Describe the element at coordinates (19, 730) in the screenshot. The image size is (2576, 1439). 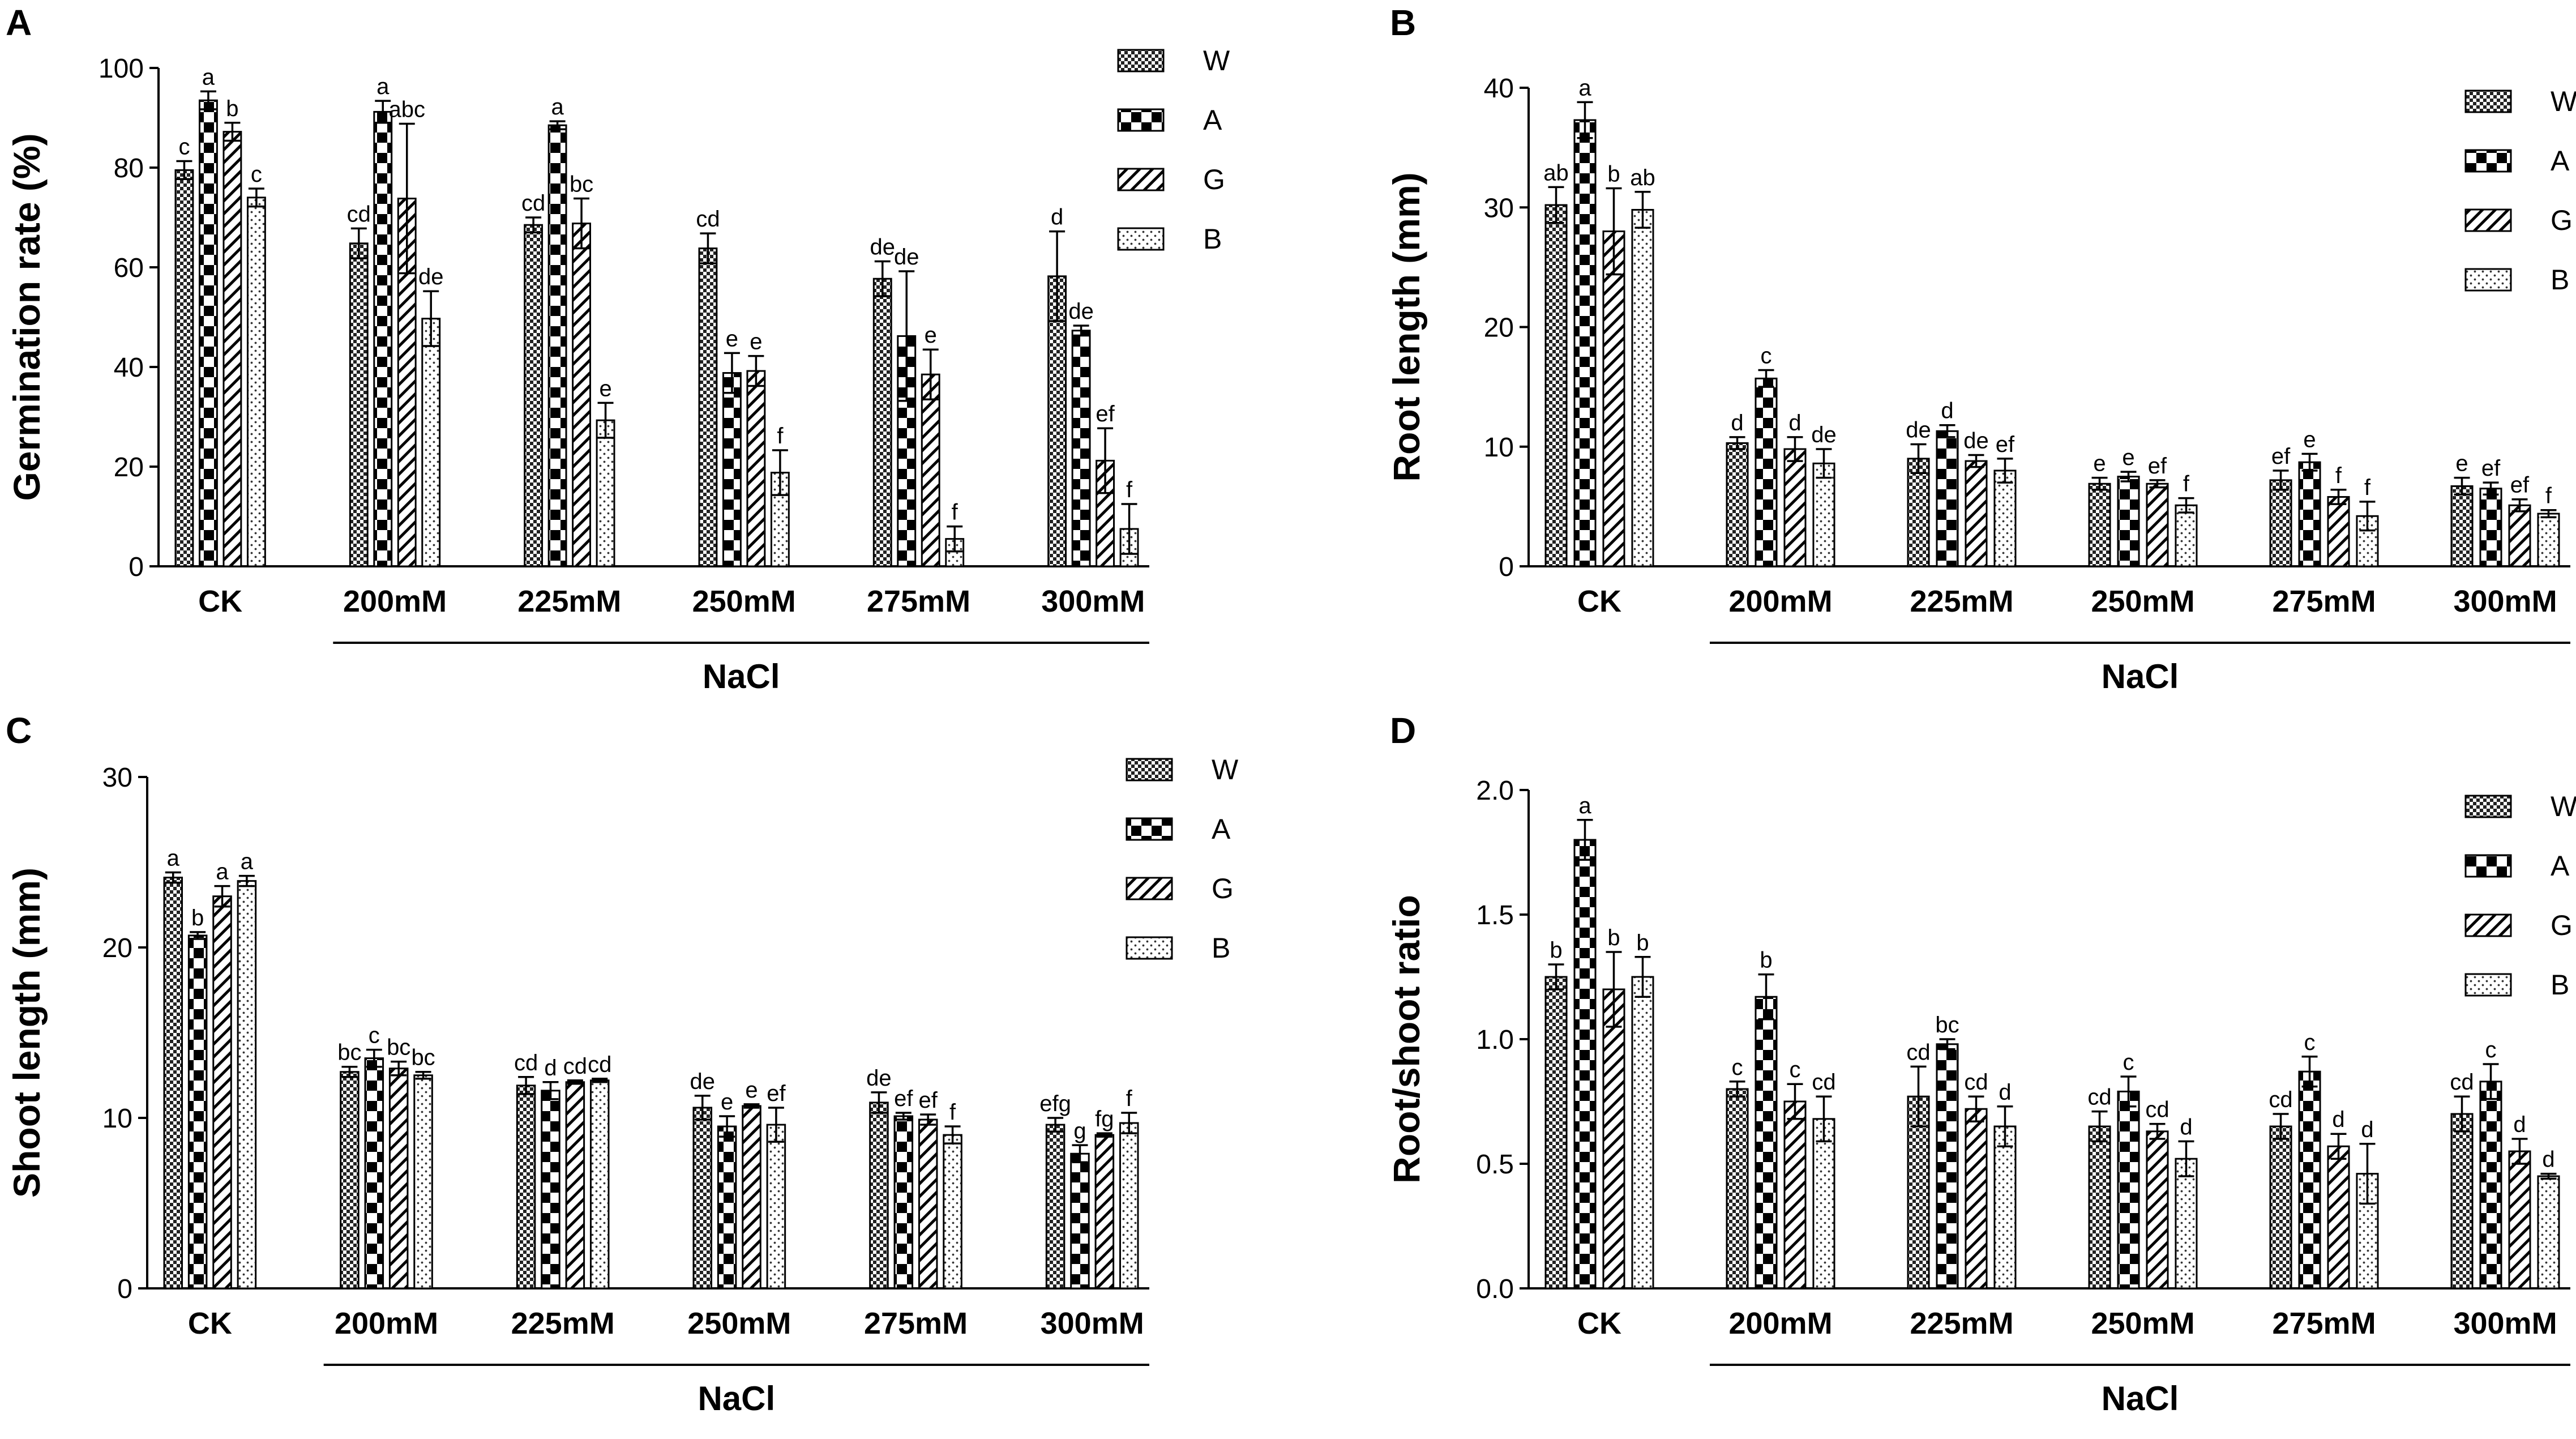
I see `panel-letter: C` at that location.